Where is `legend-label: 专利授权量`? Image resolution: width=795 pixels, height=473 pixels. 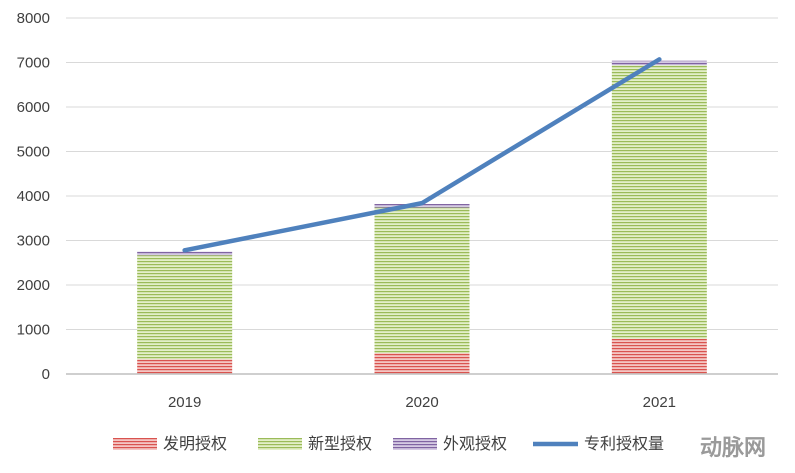
legend-label: 专利授权量 is located at coordinates (624, 443).